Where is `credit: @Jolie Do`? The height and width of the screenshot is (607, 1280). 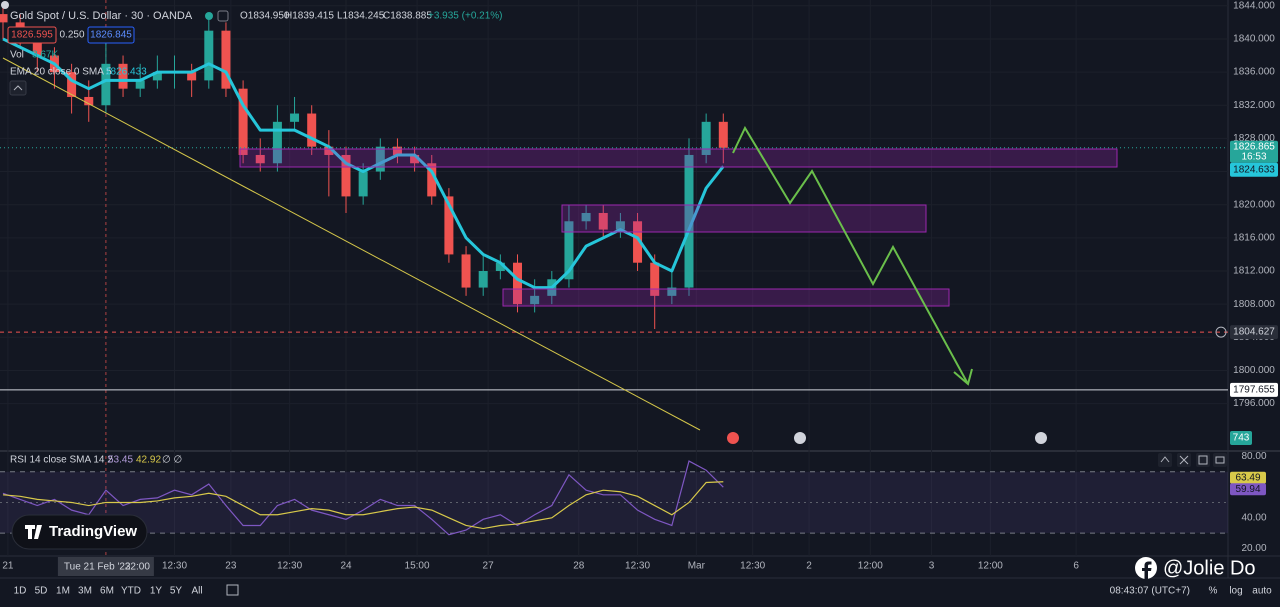 credit: @Jolie Do is located at coordinates (1209, 568).